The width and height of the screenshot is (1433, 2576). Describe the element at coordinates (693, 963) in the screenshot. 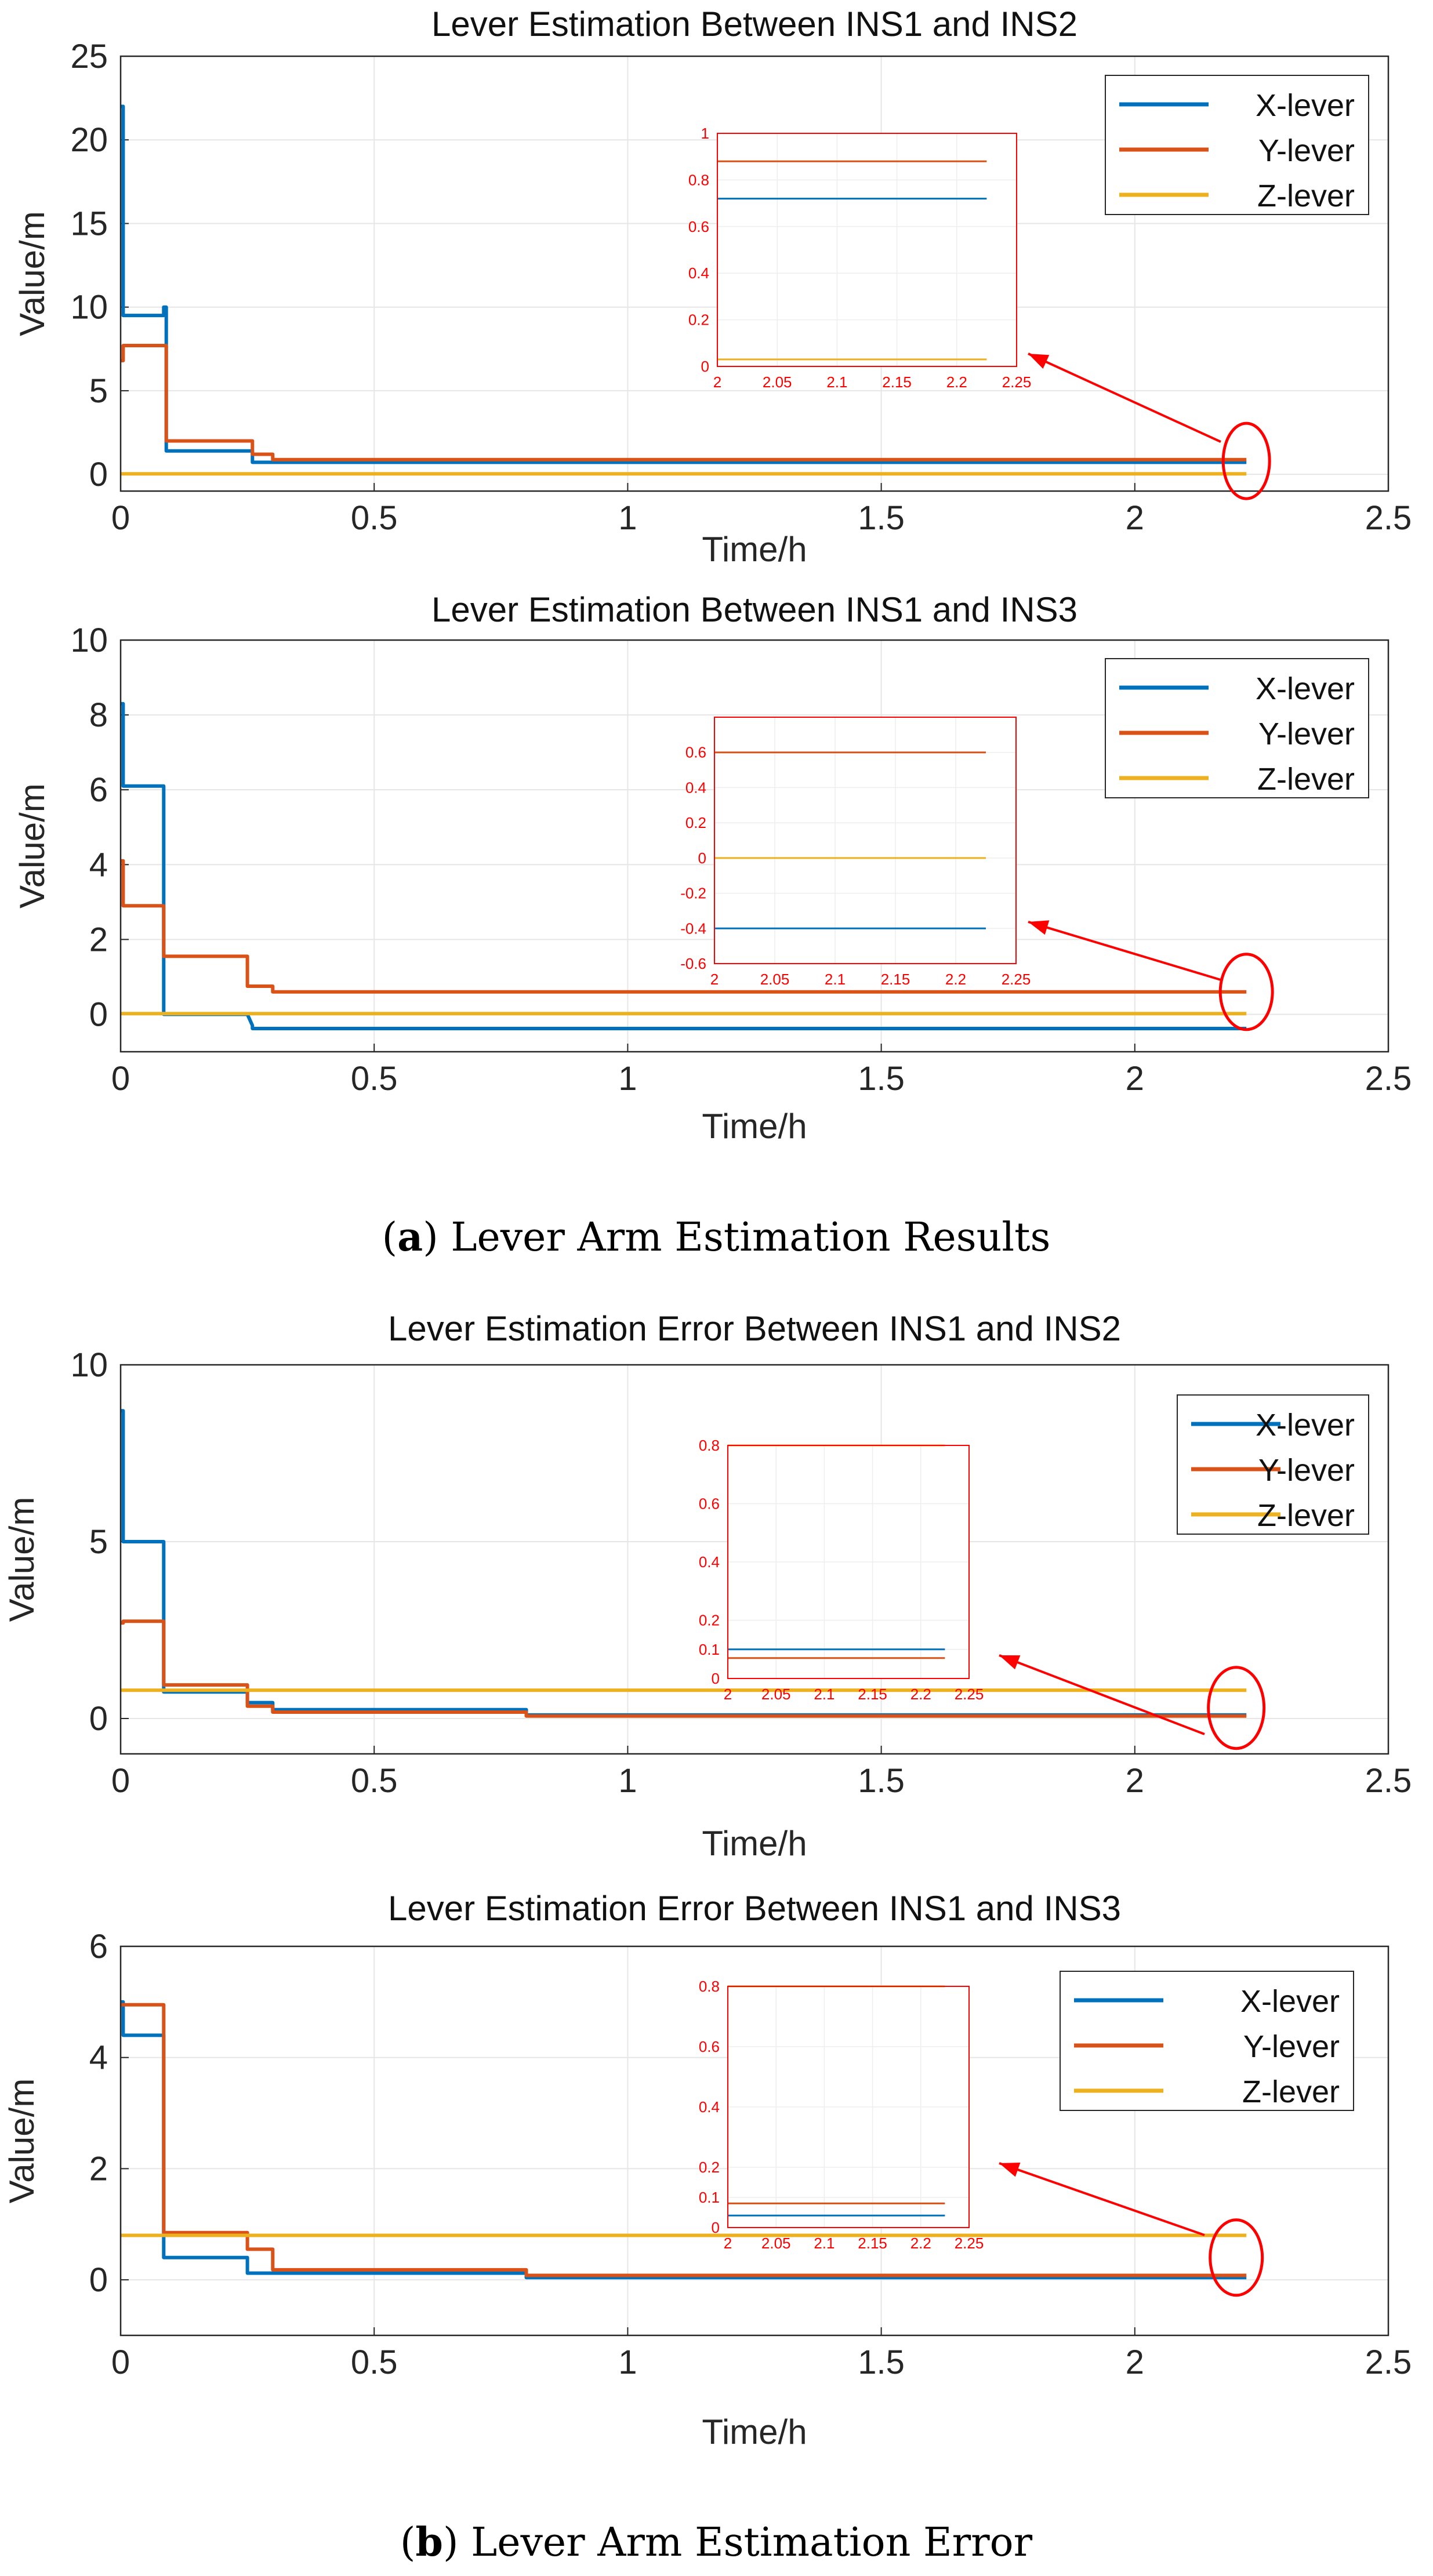

I see `inset-y-tick-label: -0.6` at that location.